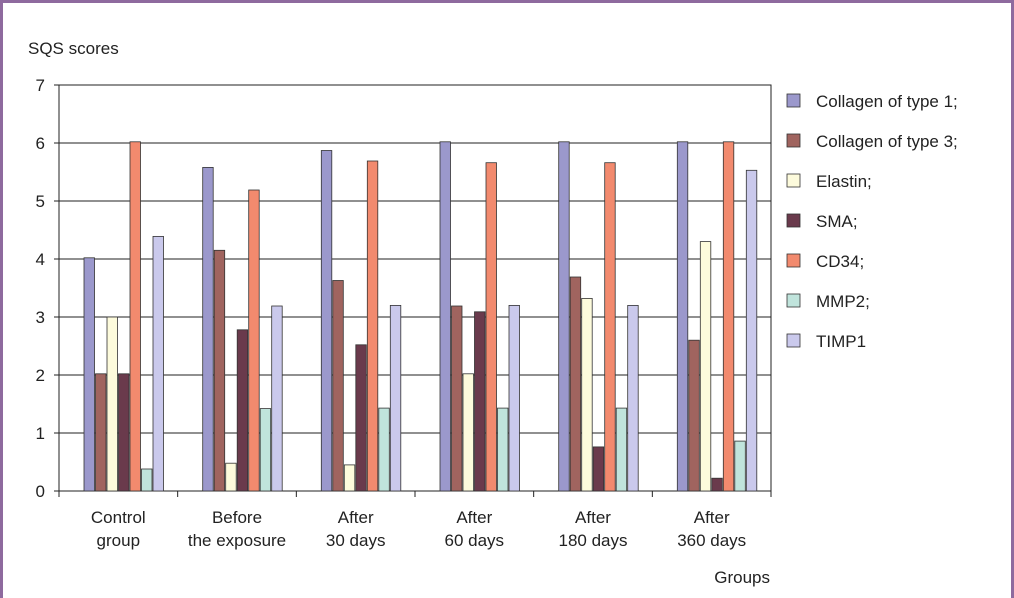  Describe the element at coordinates (837, 221) in the screenshot. I see `legend-label: SMA;` at that location.